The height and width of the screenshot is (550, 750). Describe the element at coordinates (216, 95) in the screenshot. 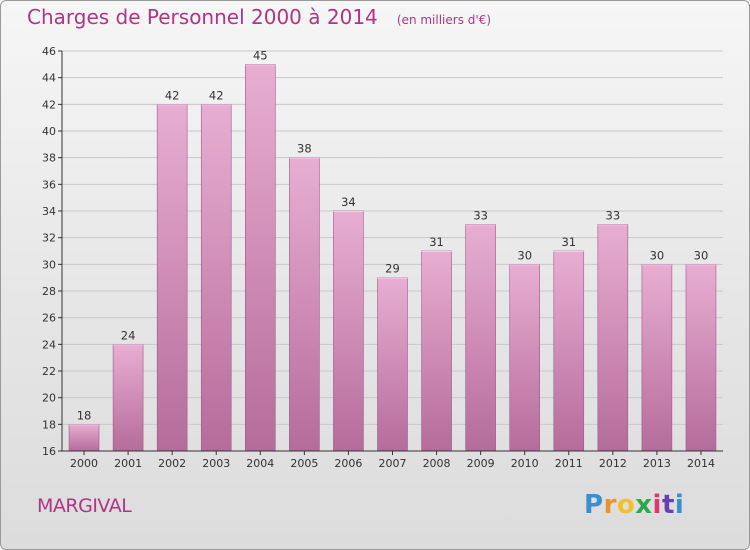

I see `value-label-2003: 42` at that location.